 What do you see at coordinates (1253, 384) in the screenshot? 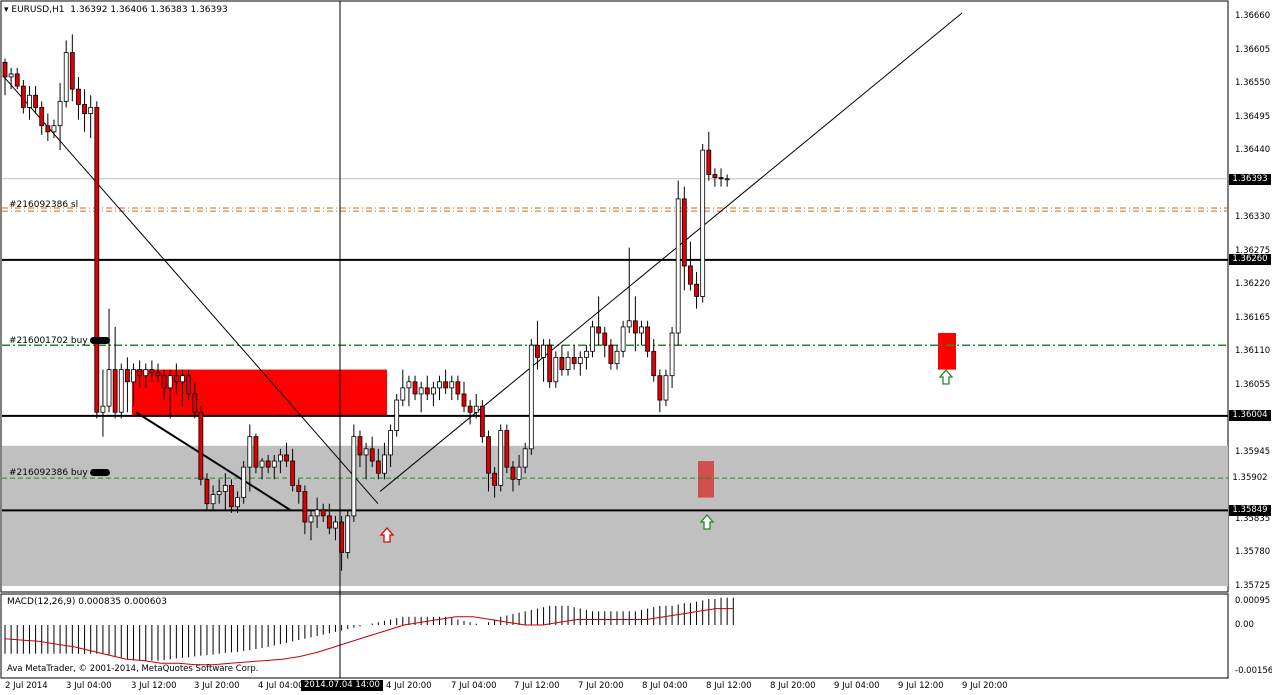
I see `price-tick-label: 1.36055` at bounding box center [1253, 384].